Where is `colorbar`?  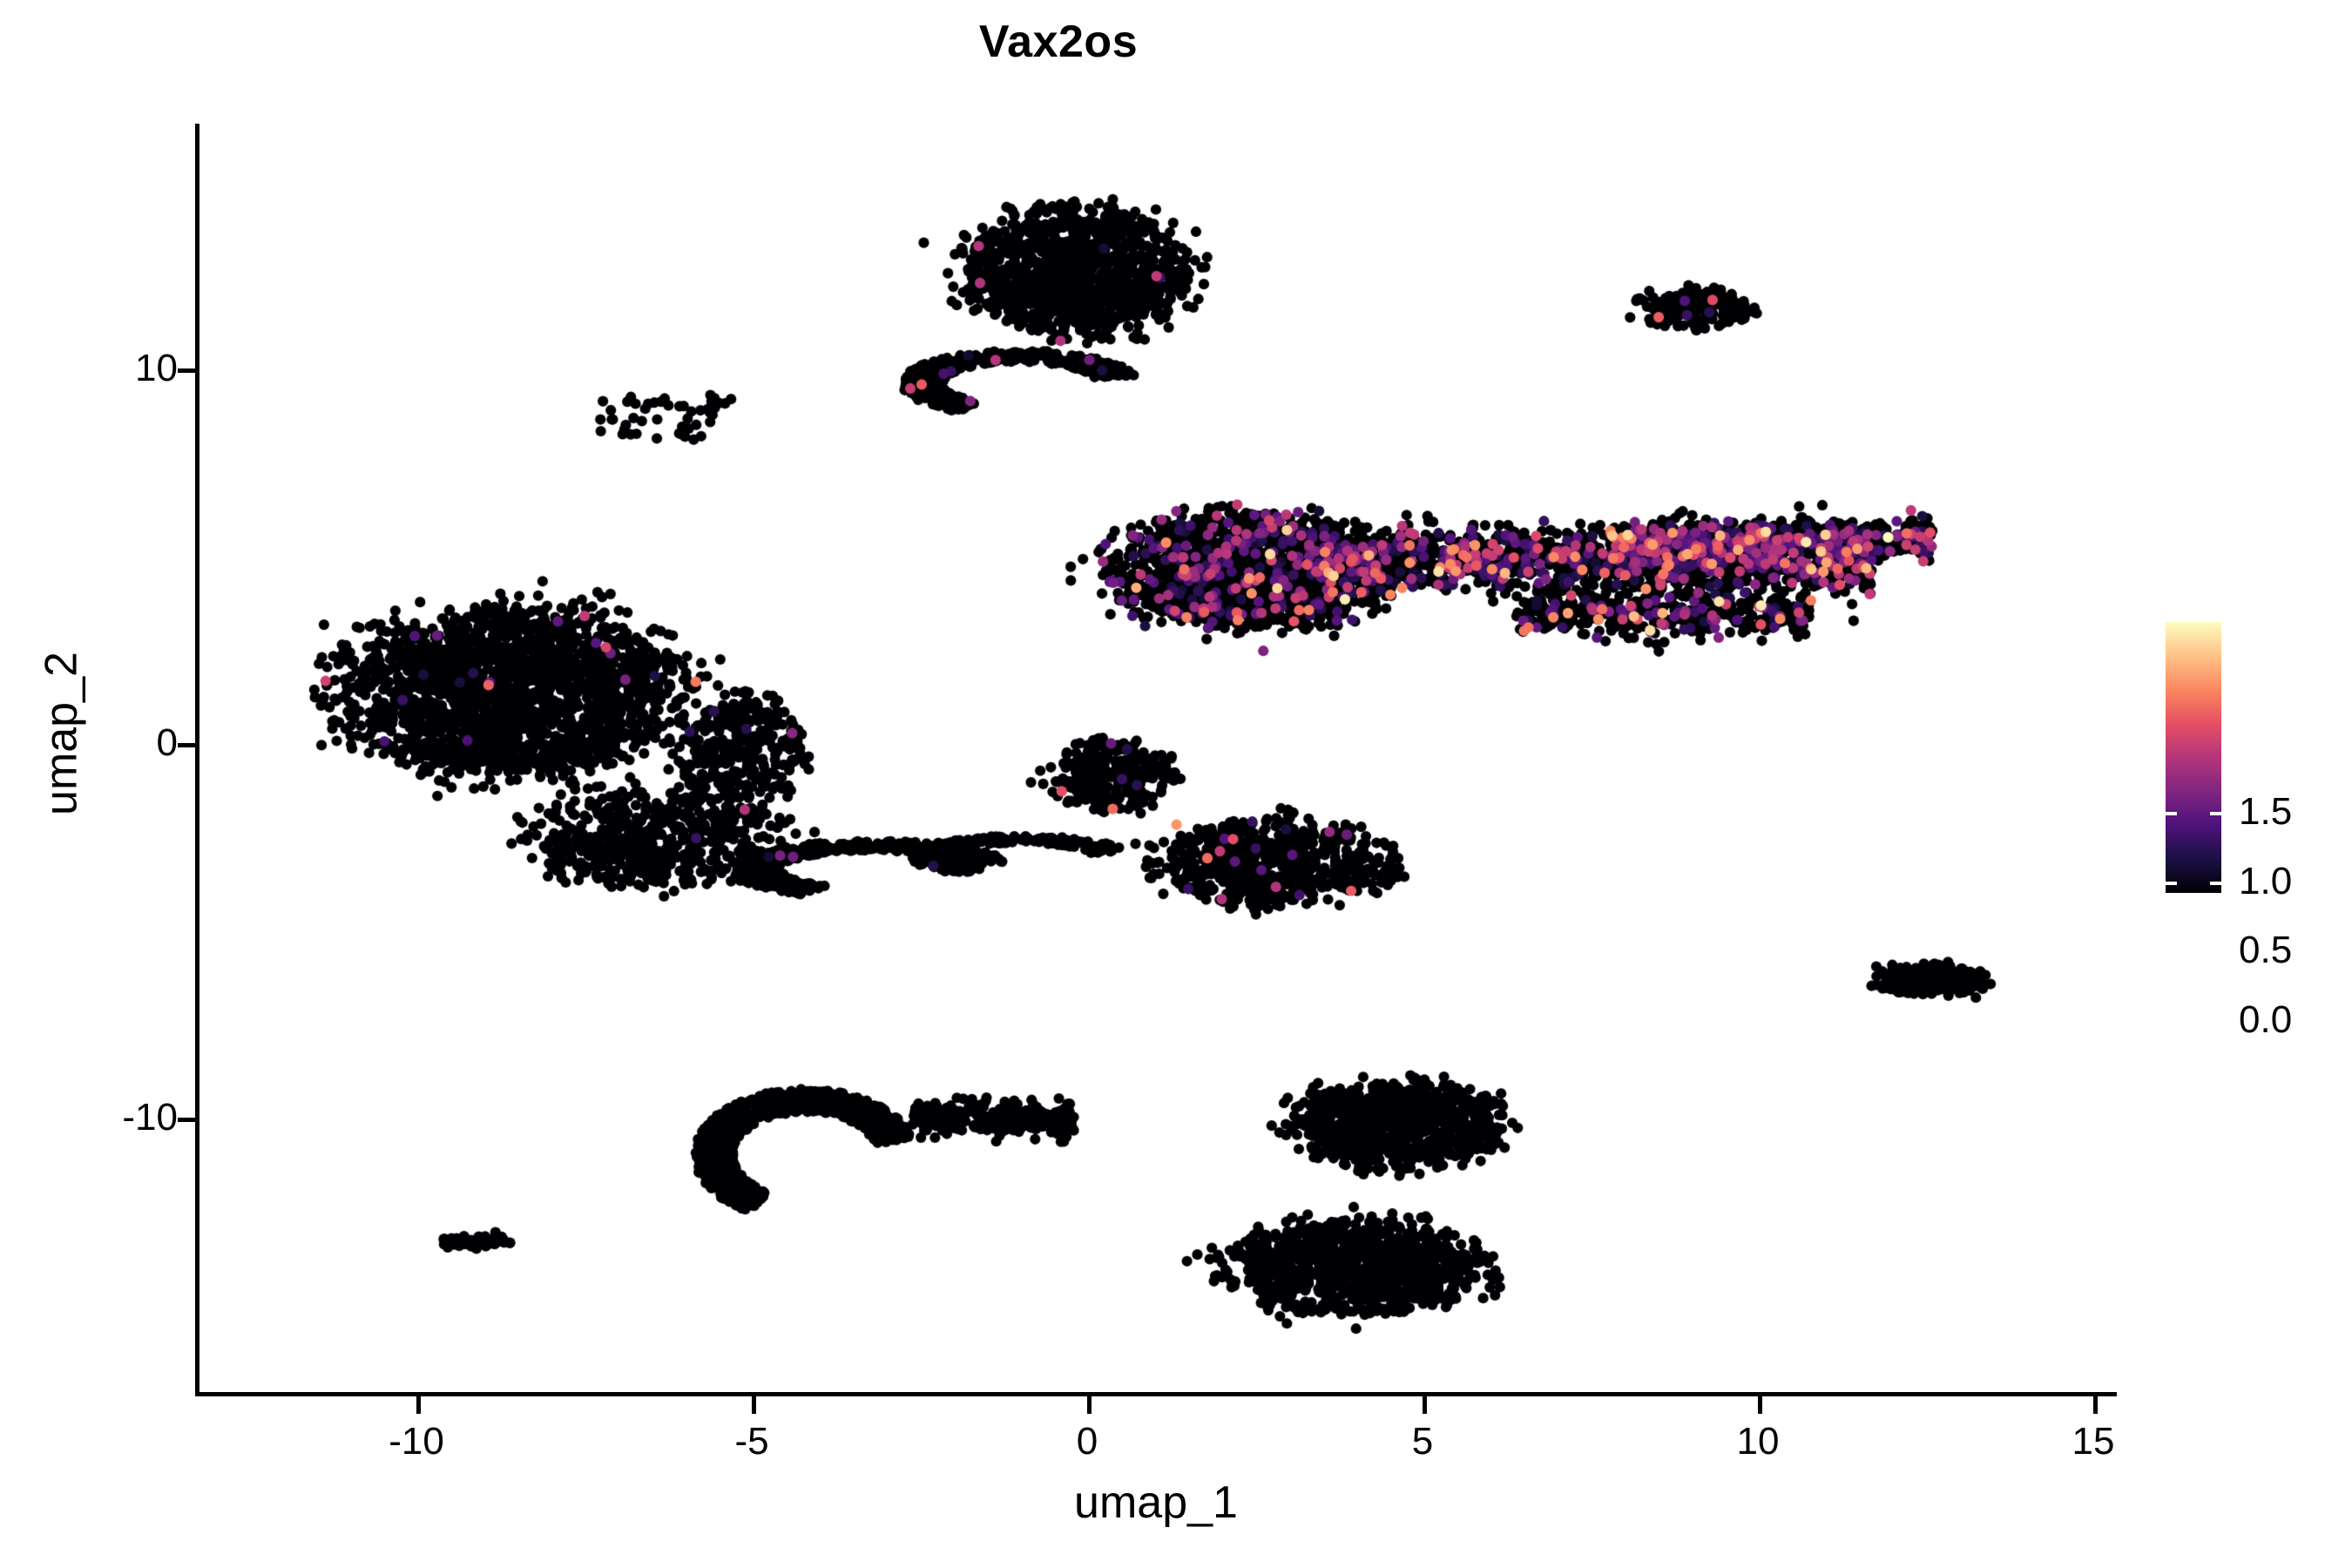
colorbar is located at coordinates (2193, 823).